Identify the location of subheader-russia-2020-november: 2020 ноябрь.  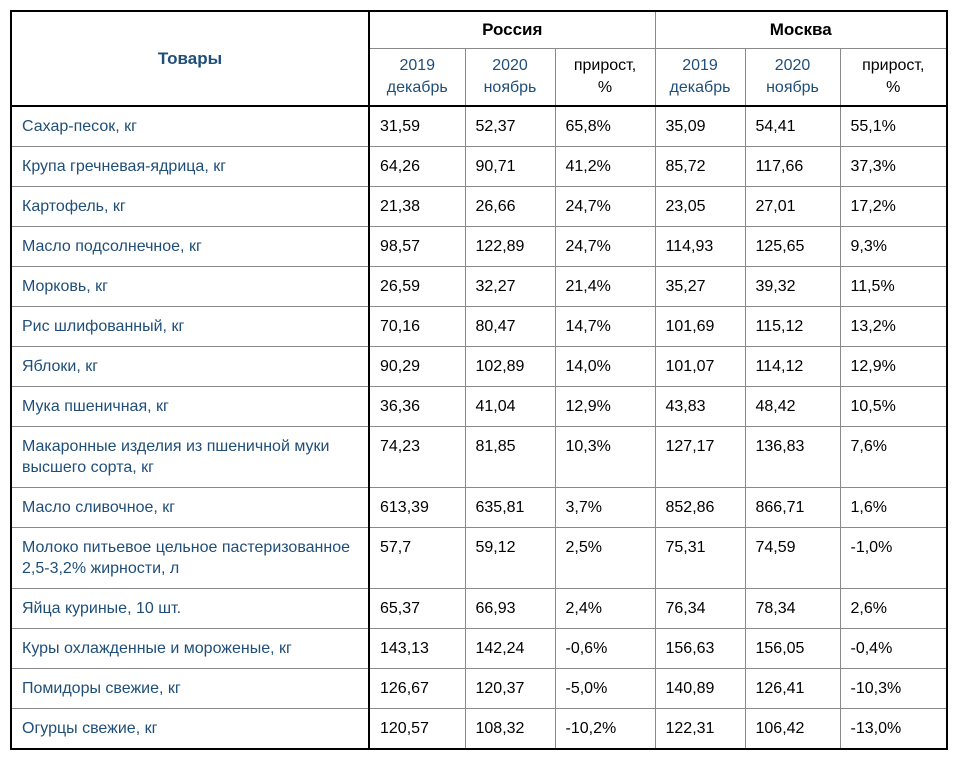
(510, 77).